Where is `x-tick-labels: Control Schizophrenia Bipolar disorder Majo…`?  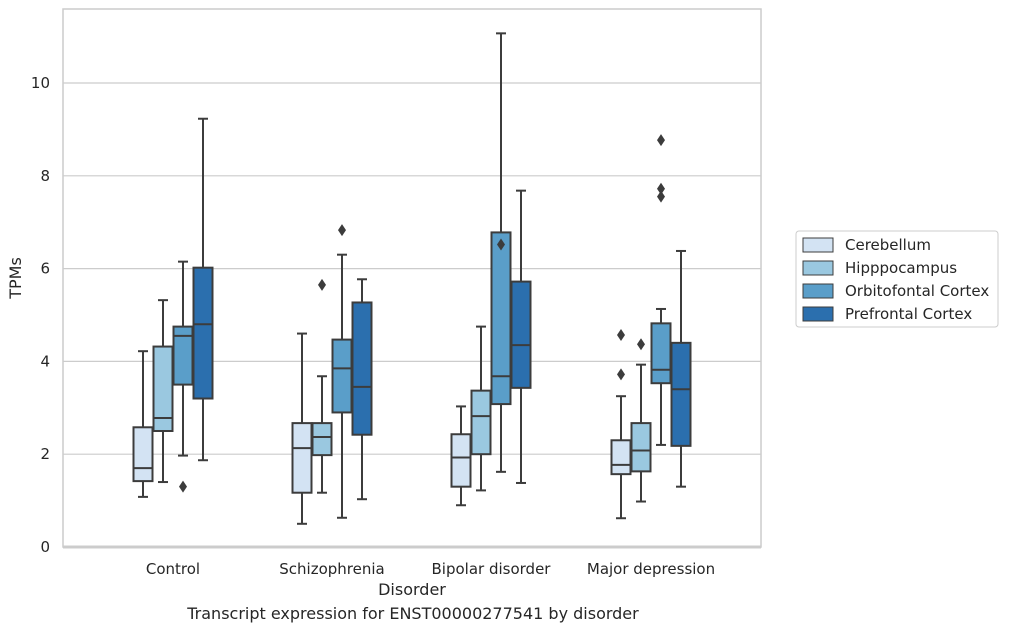
x-tick-labels: Control Schizophrenia Bipolar disorder Majo… is located at coordinates (430, 569).